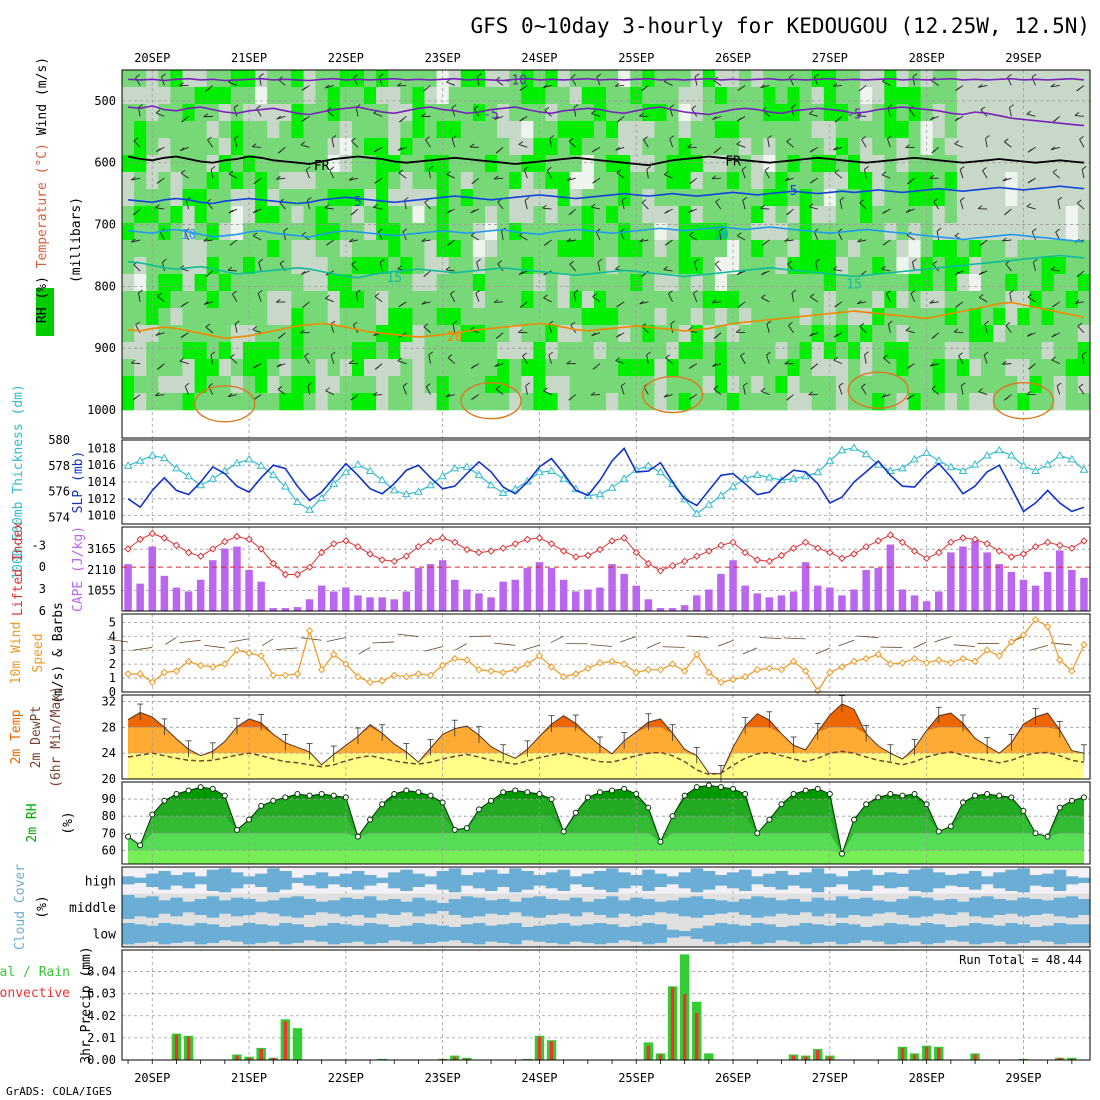 This screenshot has width=1100, height=1100. Describe the element at coordinates (42, 190) in the screenshot. I see `sounding-axis-label: RH (%) Temperature (°C) Wind (m/s)` at that location.